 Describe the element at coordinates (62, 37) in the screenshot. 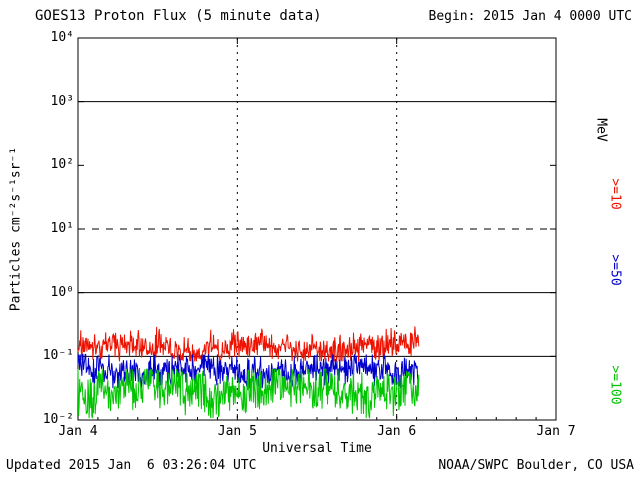

I see `y-tick-label: 10⁴` at that location.